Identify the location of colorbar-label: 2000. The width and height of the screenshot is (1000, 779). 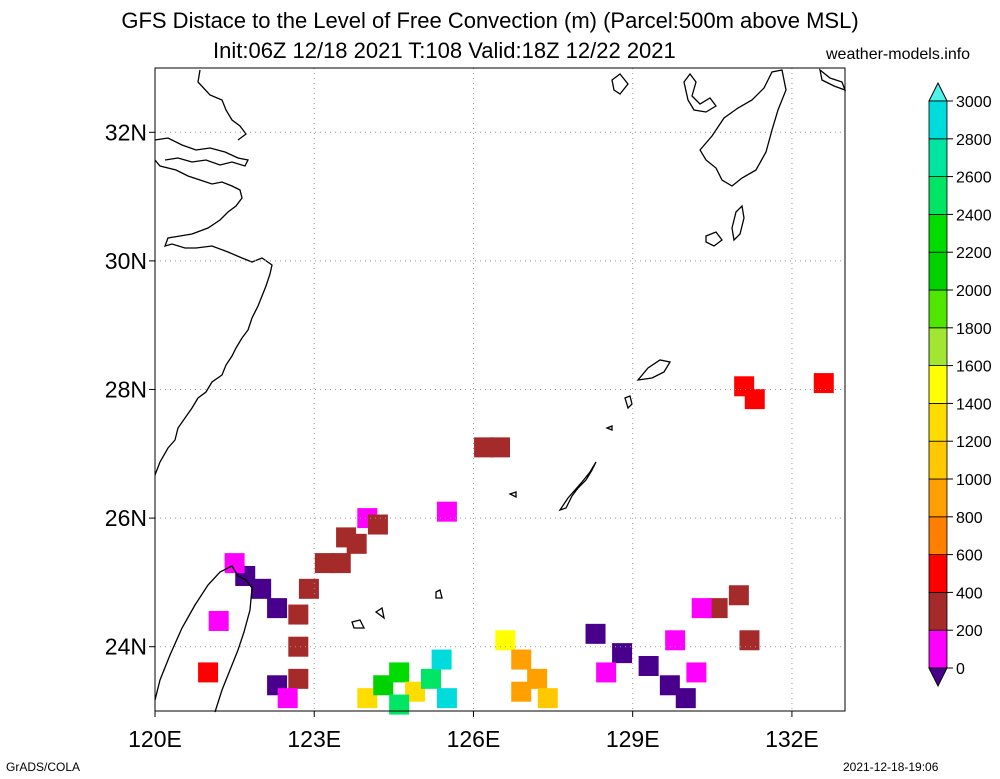
(974, 291).